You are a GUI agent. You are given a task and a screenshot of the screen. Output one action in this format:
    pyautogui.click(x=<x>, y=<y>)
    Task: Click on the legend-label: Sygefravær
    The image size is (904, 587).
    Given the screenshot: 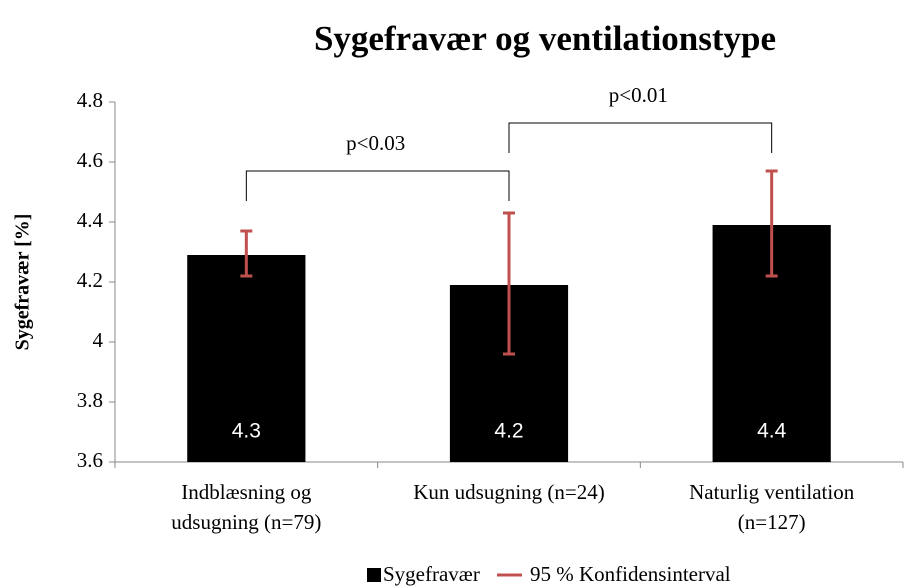 What is the action you would take?
    pyautogui.click(x=431, y=574)
    